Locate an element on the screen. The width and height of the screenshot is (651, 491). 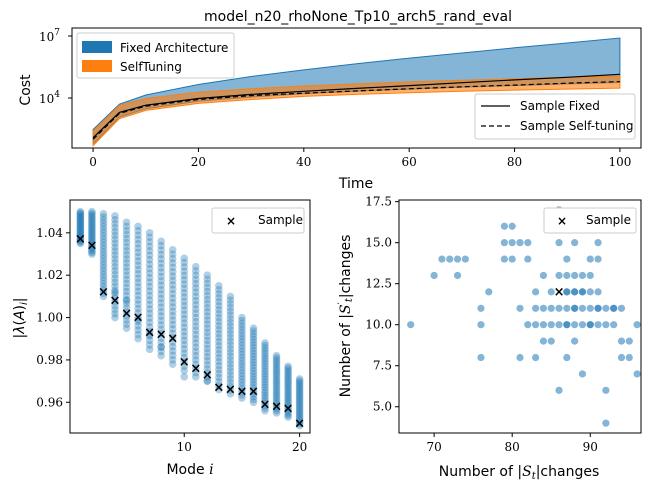
legend-swatch-fixed is located at coordinates (97, 47).